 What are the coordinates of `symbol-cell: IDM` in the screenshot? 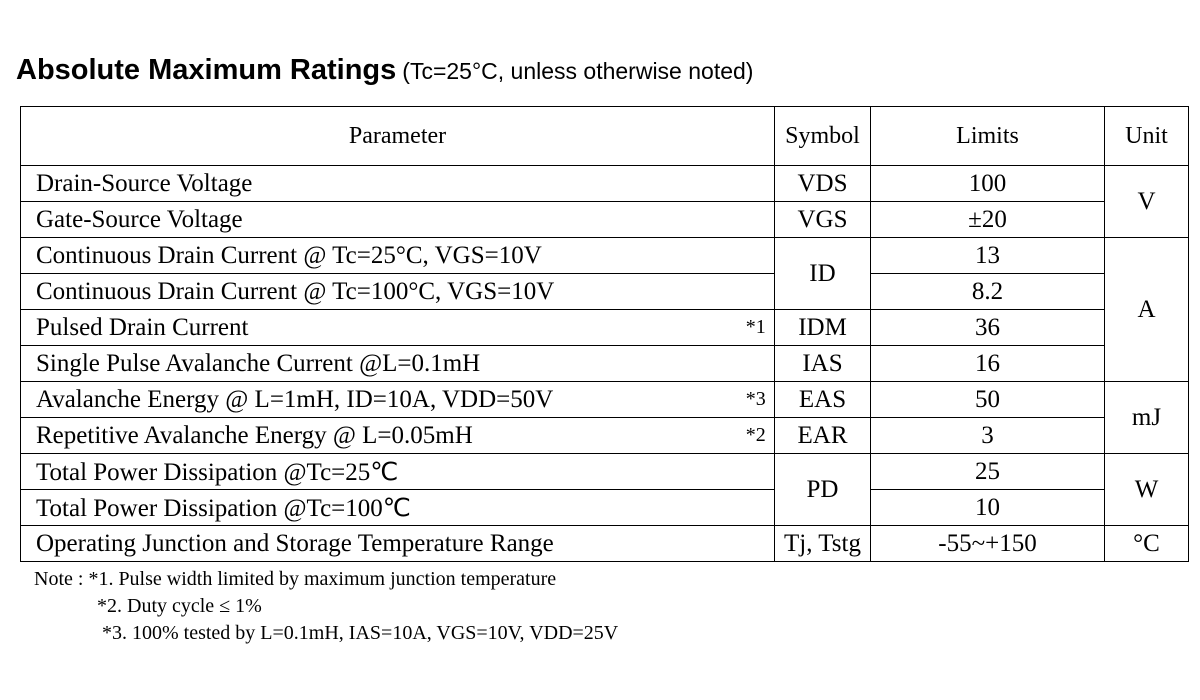 It's located at (822, 327).